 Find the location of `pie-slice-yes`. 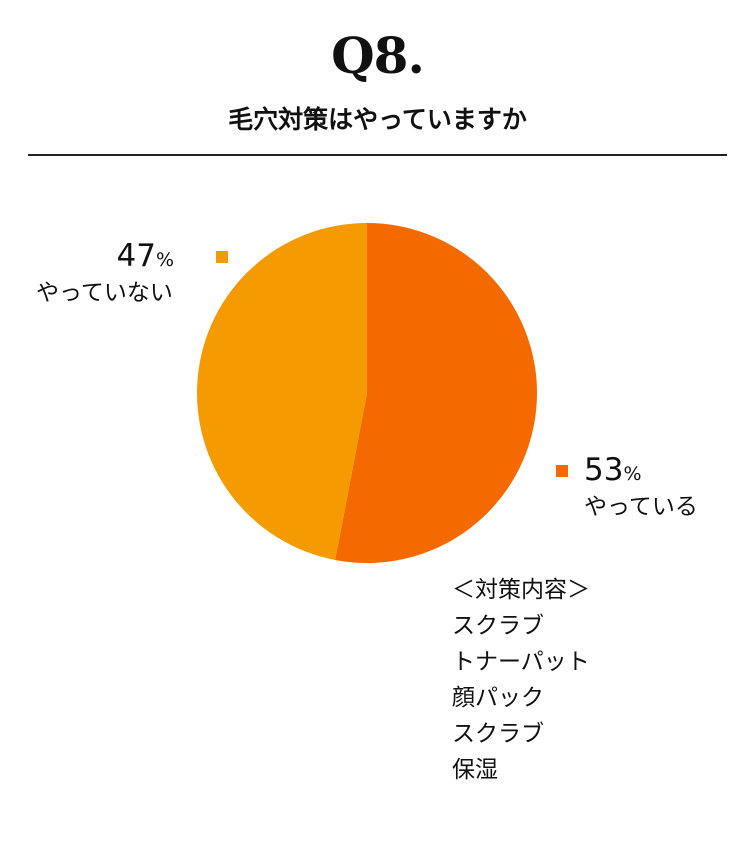

pie-slice-yes is located at coordinates (436, 393).